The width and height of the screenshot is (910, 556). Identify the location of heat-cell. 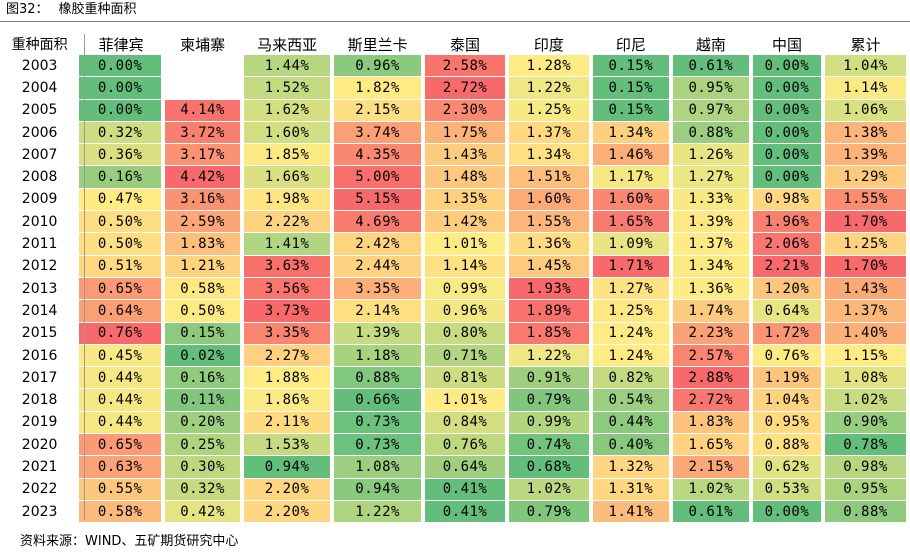
(204, 66).